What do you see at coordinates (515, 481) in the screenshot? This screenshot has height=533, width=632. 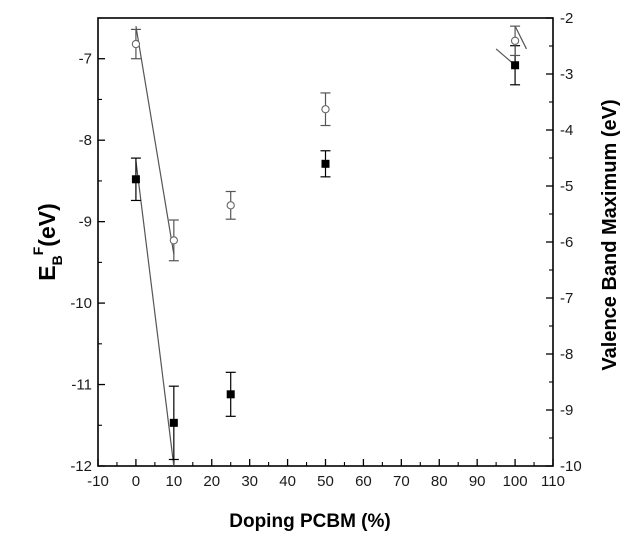 I see `x-tick-label: 100` at bounding box center [515, 481].